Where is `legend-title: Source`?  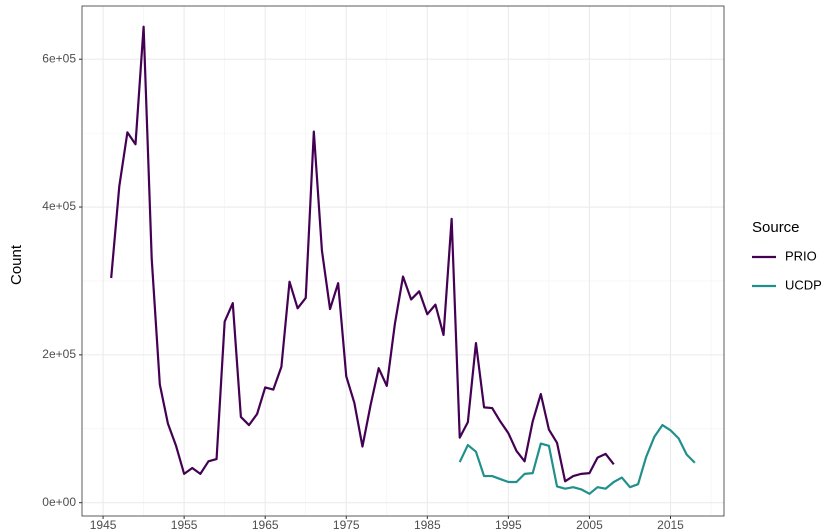
legend-title: Source is located at coordinates (776, 227).